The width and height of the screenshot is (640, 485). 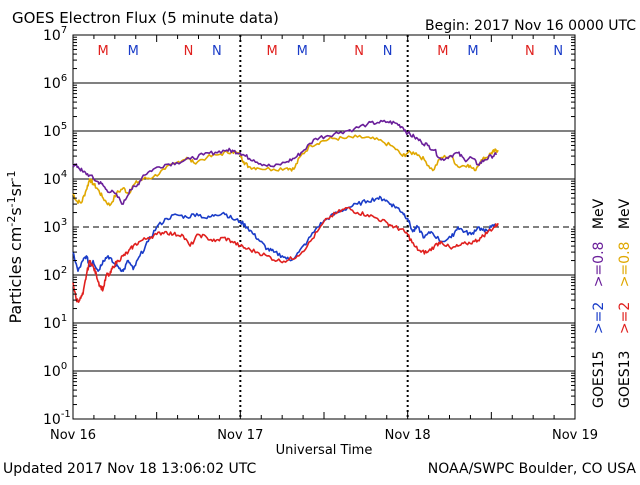 I want to click on legend-row-goes15: GOES15 >=2 >=0.8 MeV, so click(x=599, y=303).